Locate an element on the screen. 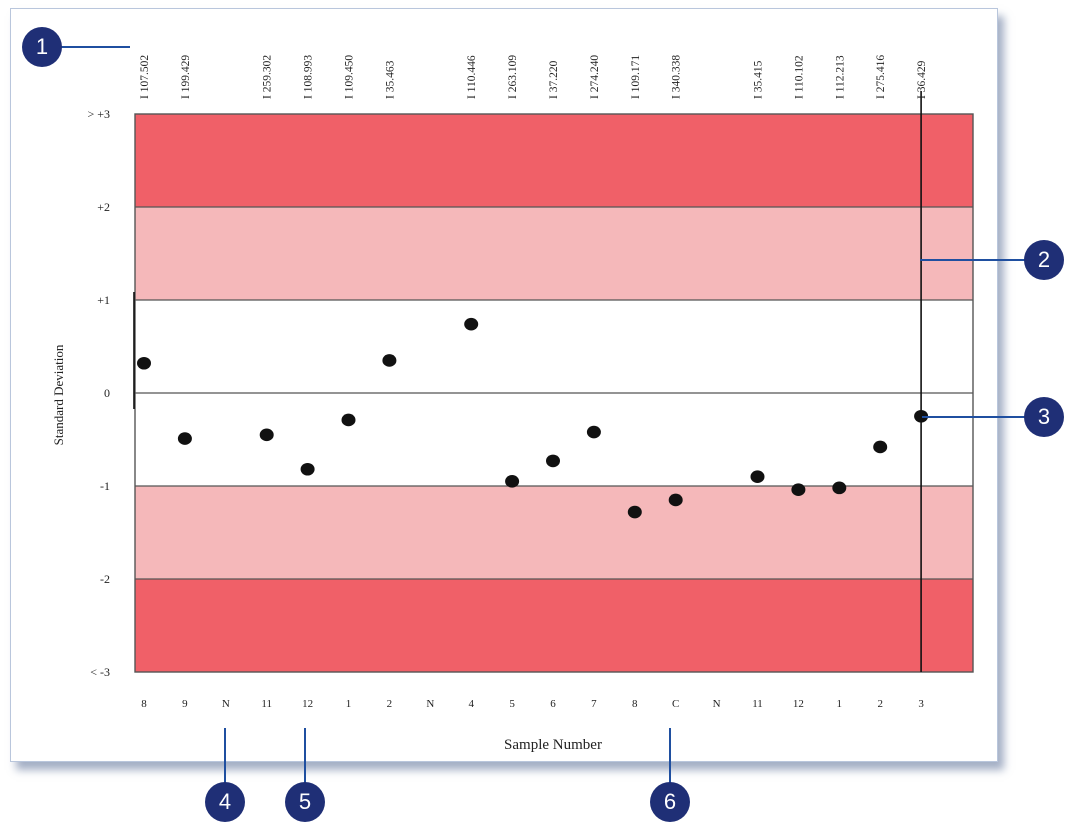 This screenshot has height=825, width=1065. x-tick-label: 7 is located at coordinates (594, 704).